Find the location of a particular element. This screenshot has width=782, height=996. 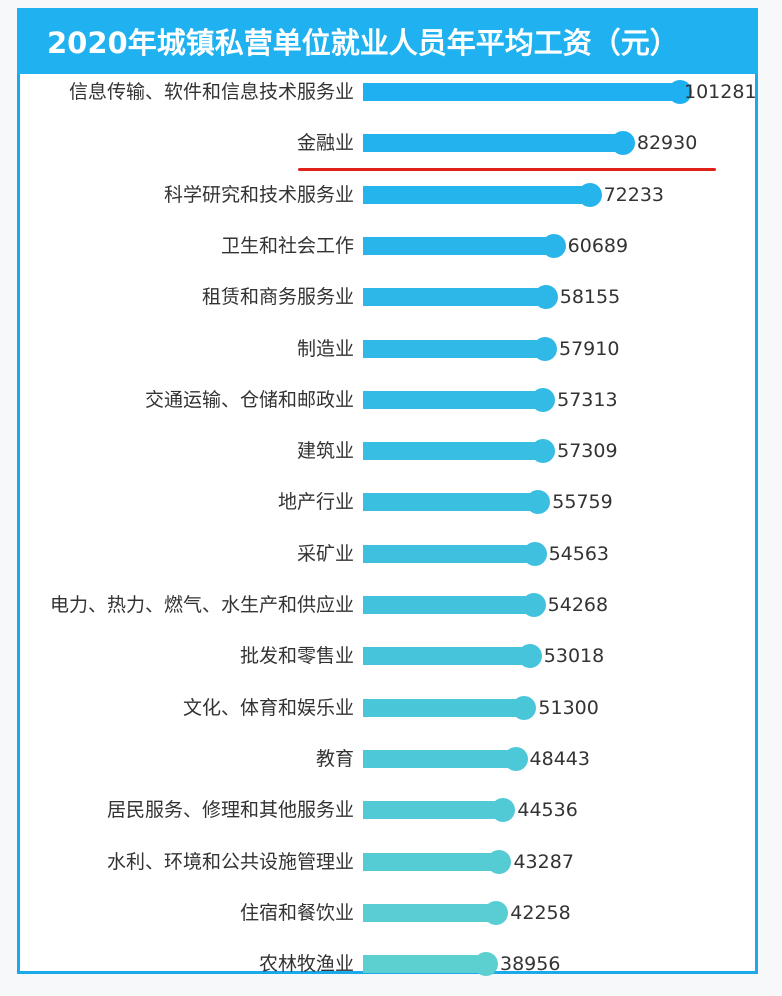

bar-row: 金融业 82930 is located at coordinates (391, 143).